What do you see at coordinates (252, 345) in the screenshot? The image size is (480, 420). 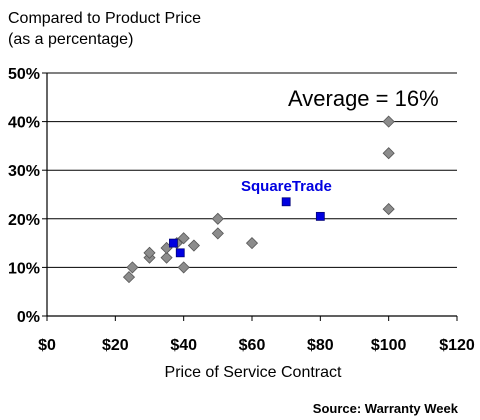 I see `x-tick-label: $60` at bounding box center [252, 345].